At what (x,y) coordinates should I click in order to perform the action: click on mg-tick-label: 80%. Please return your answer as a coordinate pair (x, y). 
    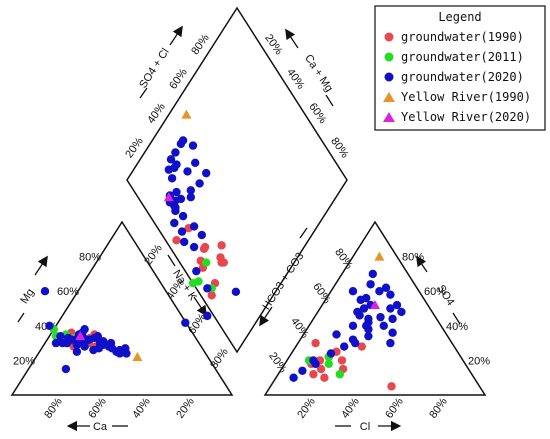
    Looking at the image, I should click on (90, 258).